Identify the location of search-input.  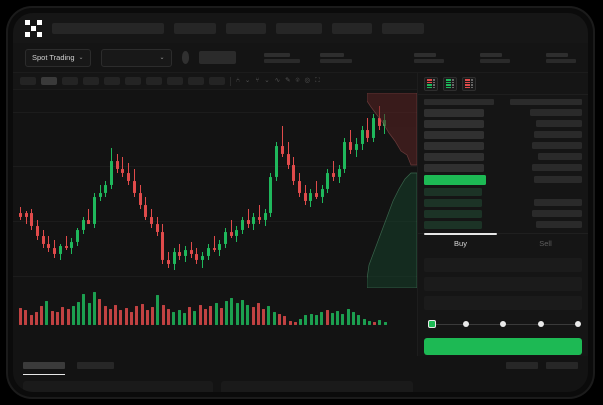
(108, 28).